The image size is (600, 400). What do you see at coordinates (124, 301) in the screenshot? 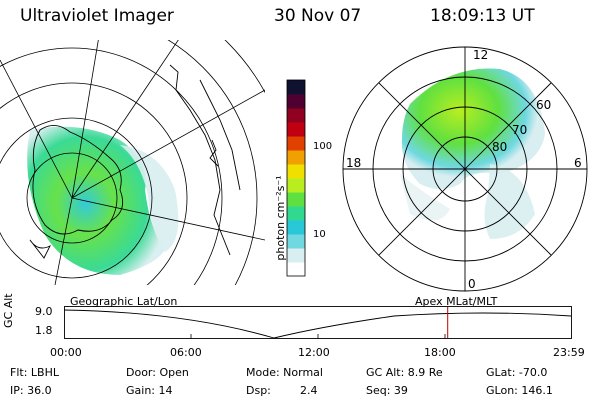
I see `timeline-left-label: Geographic Lat/Lon` at bounding box center [124, 301].